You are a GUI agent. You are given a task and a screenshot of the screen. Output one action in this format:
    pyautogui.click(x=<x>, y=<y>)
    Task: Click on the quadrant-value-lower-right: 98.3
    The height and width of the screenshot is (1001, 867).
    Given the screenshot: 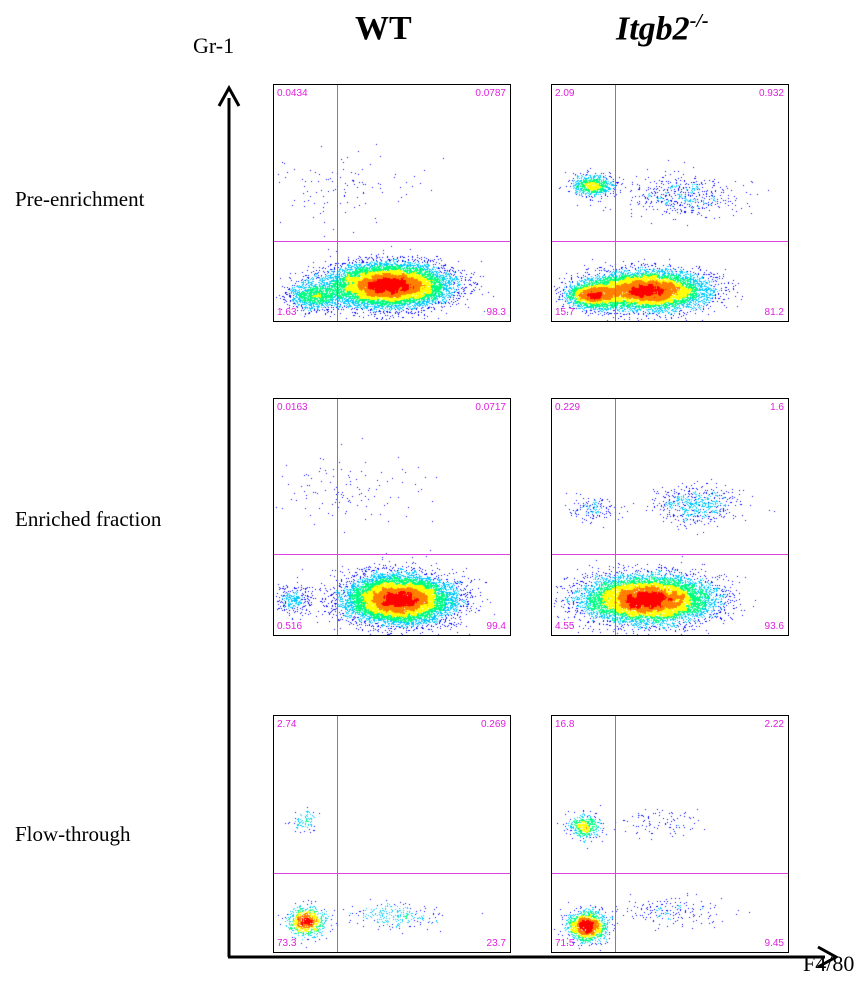 What is the action you would take?
    pyautogui.click(x=496, y=312)
    